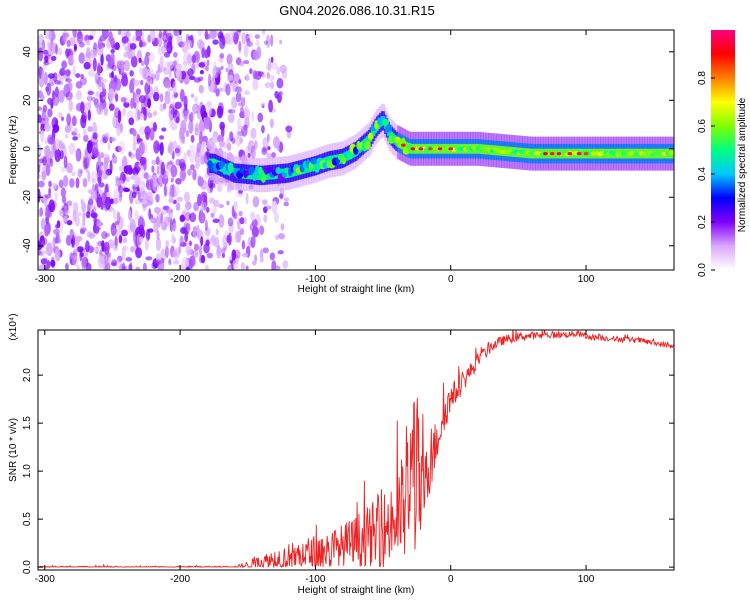  Describe the element at coordinates (258, 175) in the screenshot. I see `ridge-cell` at that location.